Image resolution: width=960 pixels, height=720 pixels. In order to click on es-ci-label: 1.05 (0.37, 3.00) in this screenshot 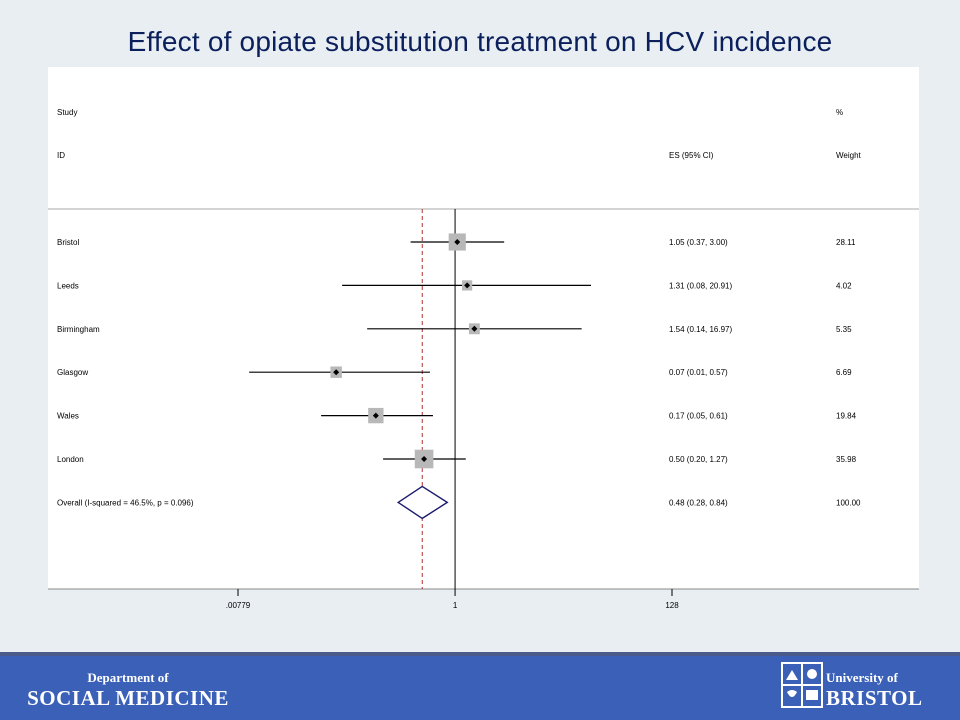, I will do `click(698, 242)`.